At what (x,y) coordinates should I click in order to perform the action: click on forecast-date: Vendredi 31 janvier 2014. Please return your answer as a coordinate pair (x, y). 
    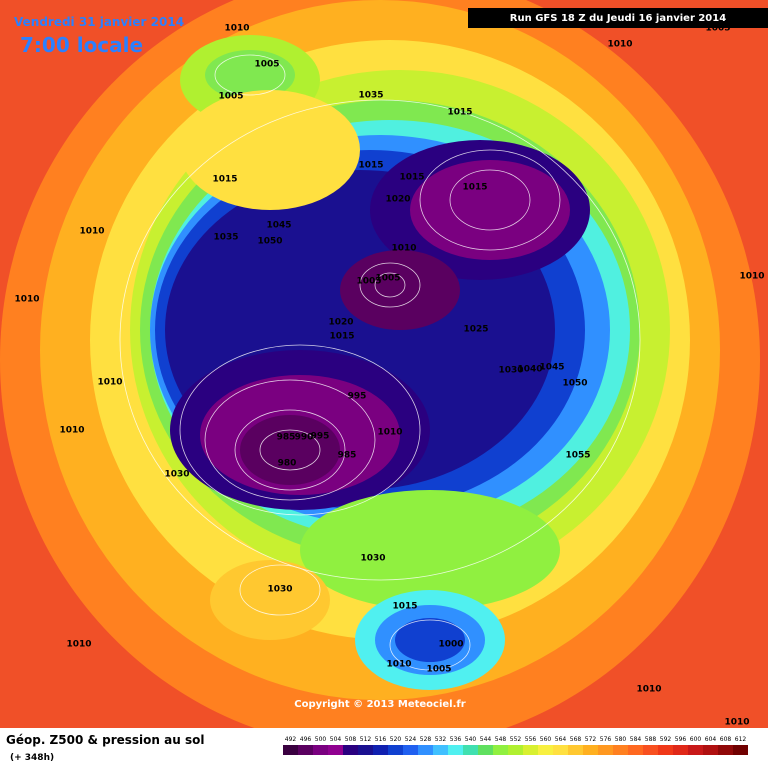
    Looking at the image, I should click on (99, 22).